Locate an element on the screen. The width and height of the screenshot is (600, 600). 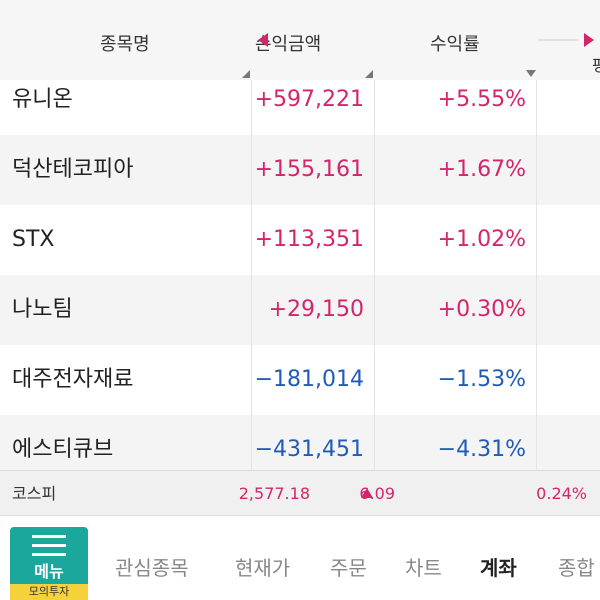
nav-tab: 종합 is located at coordinates (576, 568).